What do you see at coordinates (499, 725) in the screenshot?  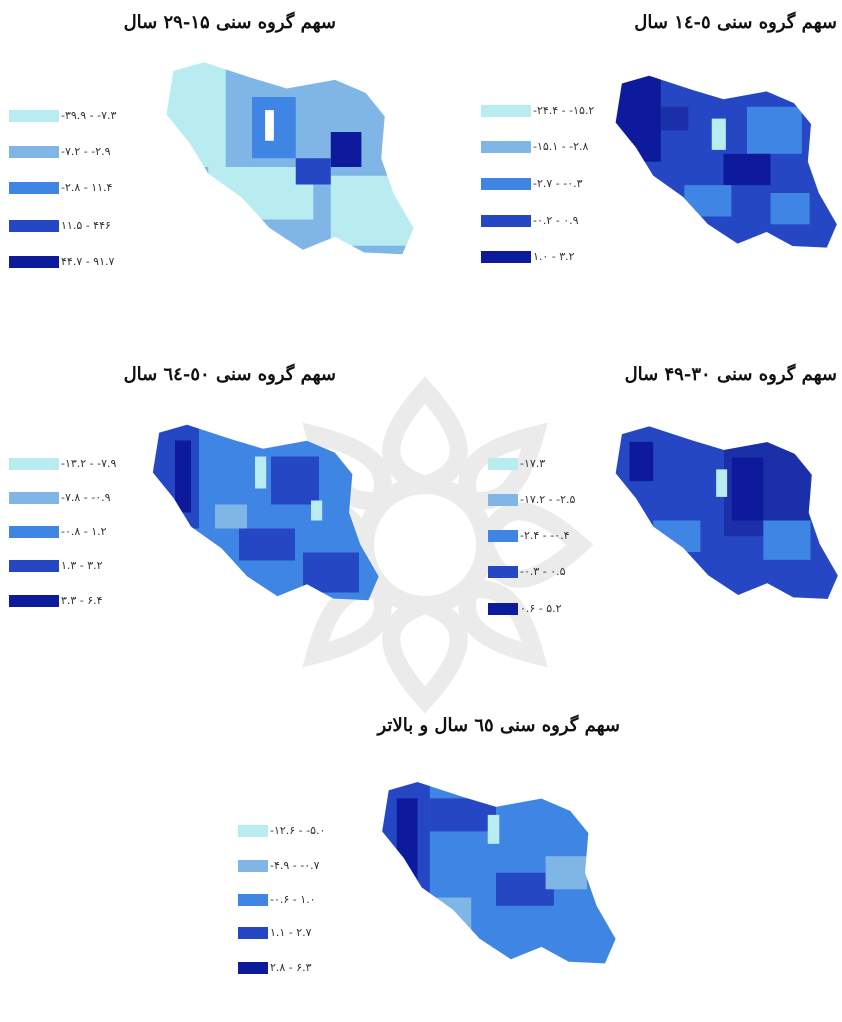 I see `panel-title: سهم گروه سنی ٦٥ سال و بالاتر` at bounding box center [499, 725].